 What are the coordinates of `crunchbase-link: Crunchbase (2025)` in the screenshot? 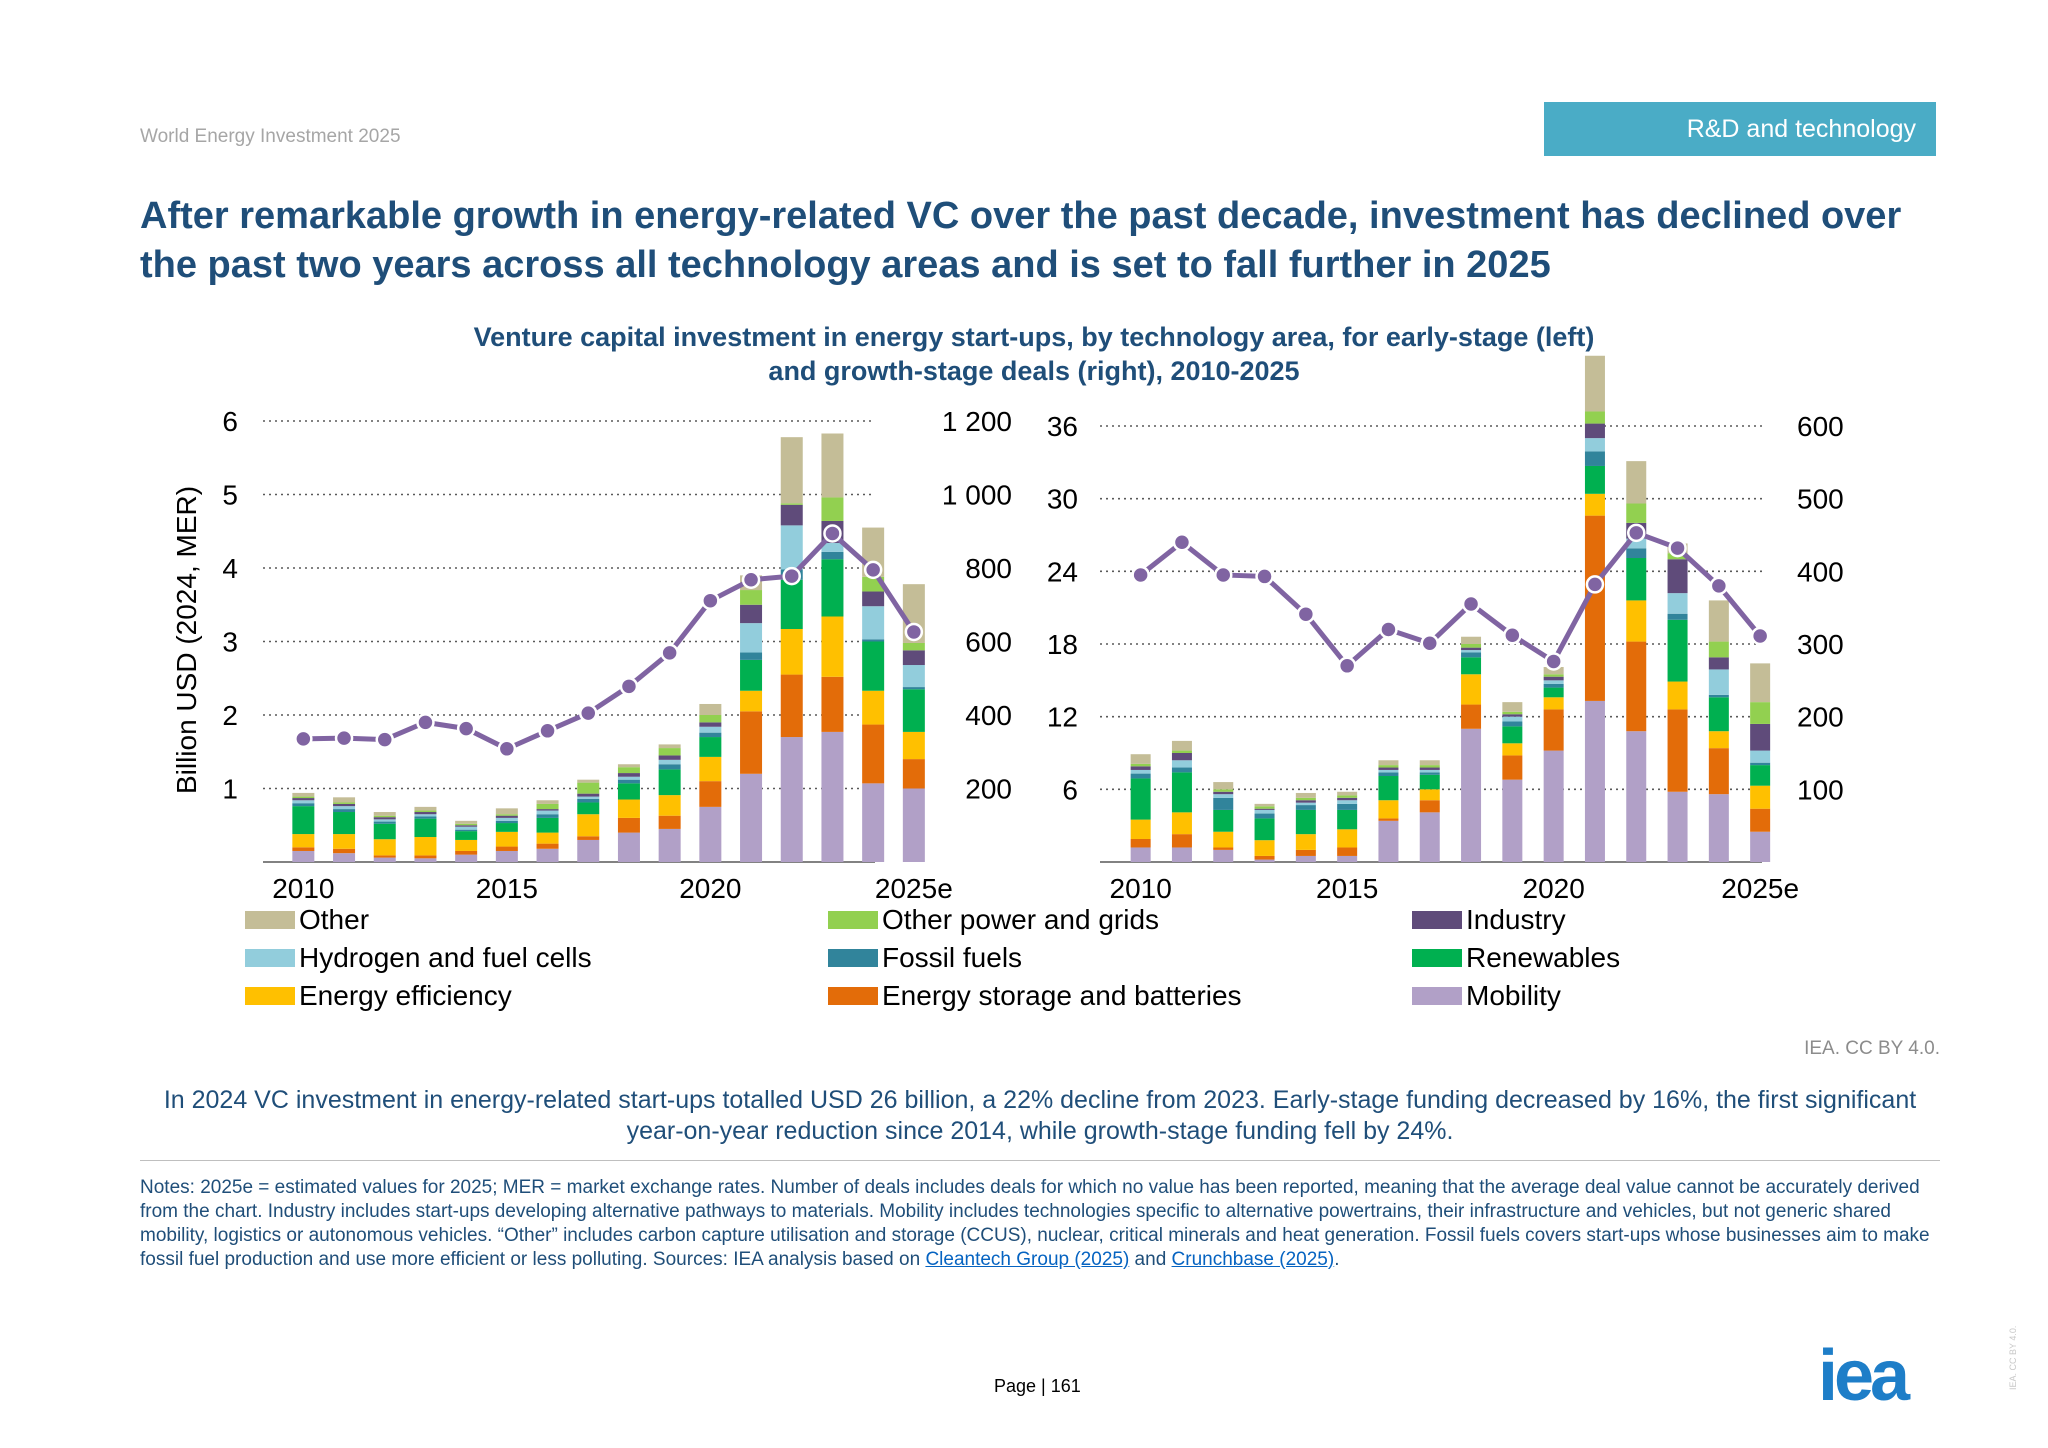 It's located at (1253, 1259).